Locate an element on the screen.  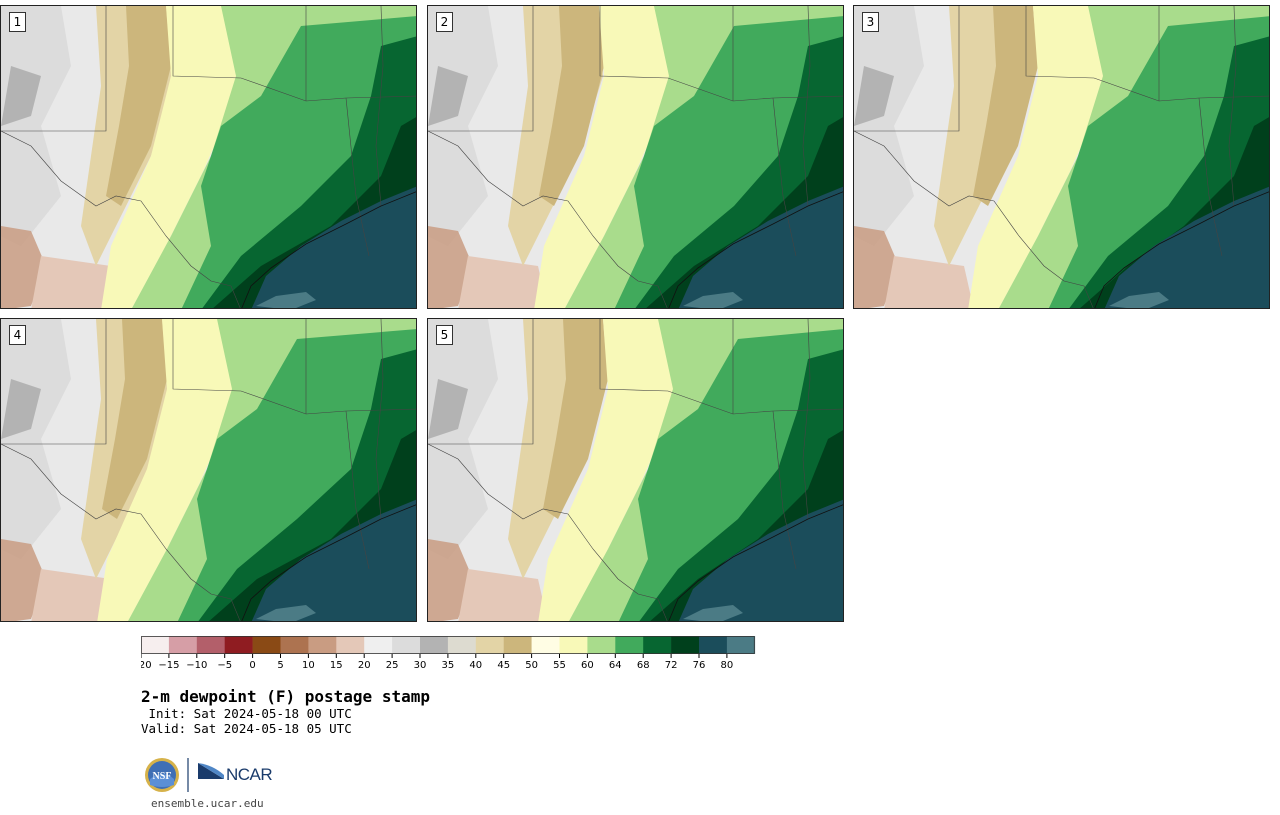
colorbar-tick-label: 30 is located at coordinates (420, 665).